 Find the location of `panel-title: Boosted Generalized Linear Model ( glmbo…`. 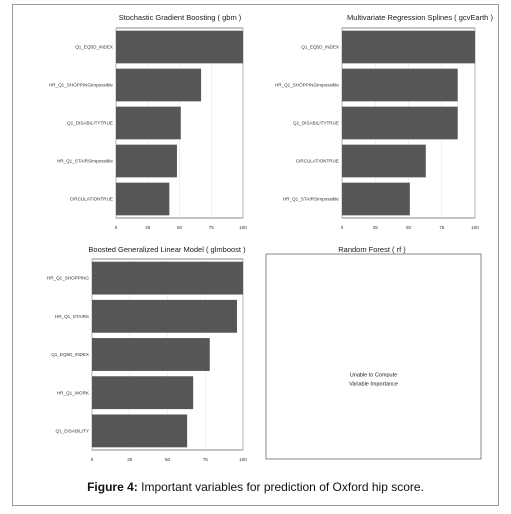

panel-title: Boosted Generalized Linear Model ( glmbo… is located at coordinates (167, 249).